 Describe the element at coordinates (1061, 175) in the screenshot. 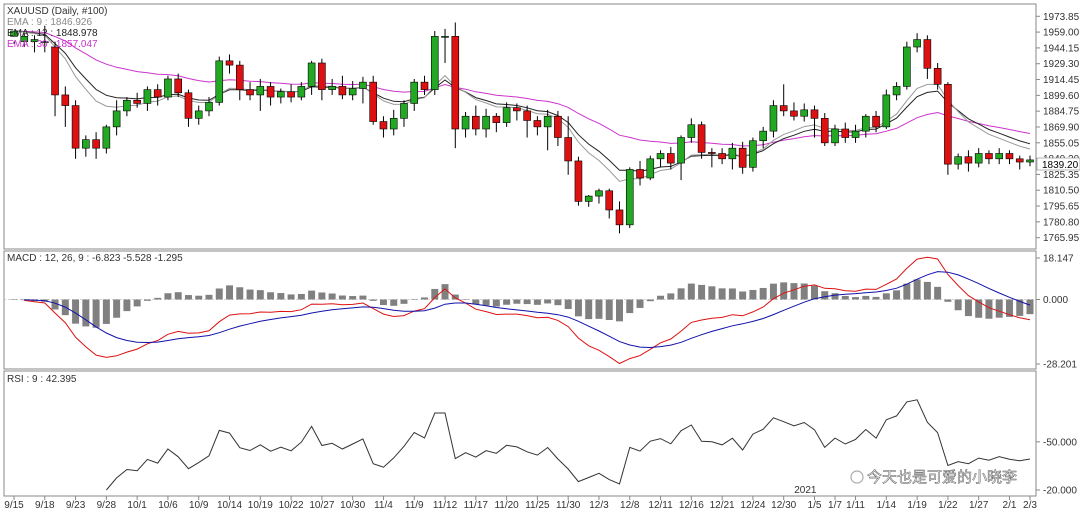

I see `price-tick-label: 1825.35` at that location.